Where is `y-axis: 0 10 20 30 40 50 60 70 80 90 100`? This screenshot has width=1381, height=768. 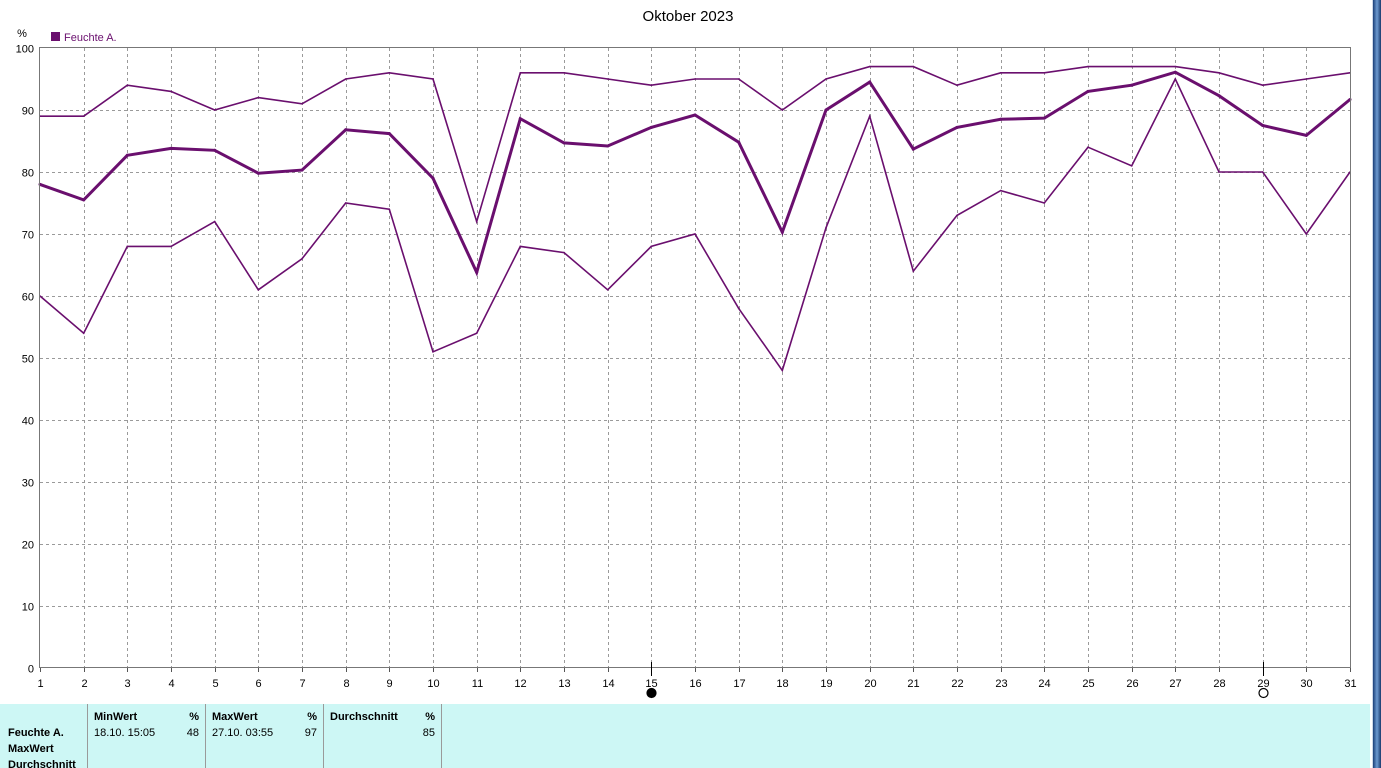 y-axis: 0 10 20 30 40 50 60 70 80 90 100 is located at coordinates (25, 360).